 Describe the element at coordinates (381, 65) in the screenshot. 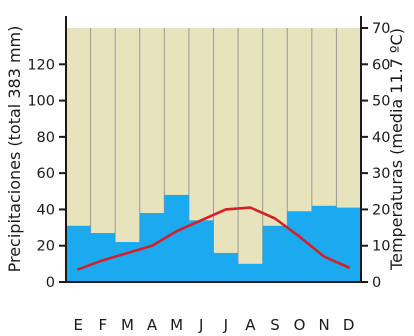

I see `right-tick-label: 60` at that location.